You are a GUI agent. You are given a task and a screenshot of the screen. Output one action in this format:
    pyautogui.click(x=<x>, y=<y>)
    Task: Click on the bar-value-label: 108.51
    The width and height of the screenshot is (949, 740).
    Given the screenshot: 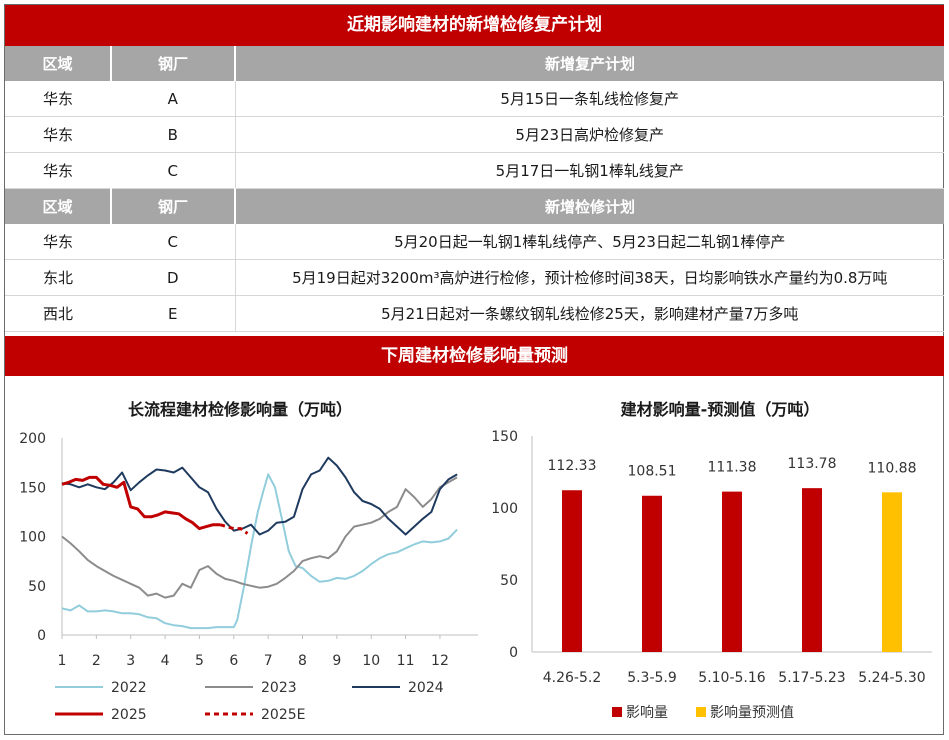 What is the action you would take?
    pyautogui.click(x=652, y=472)
    